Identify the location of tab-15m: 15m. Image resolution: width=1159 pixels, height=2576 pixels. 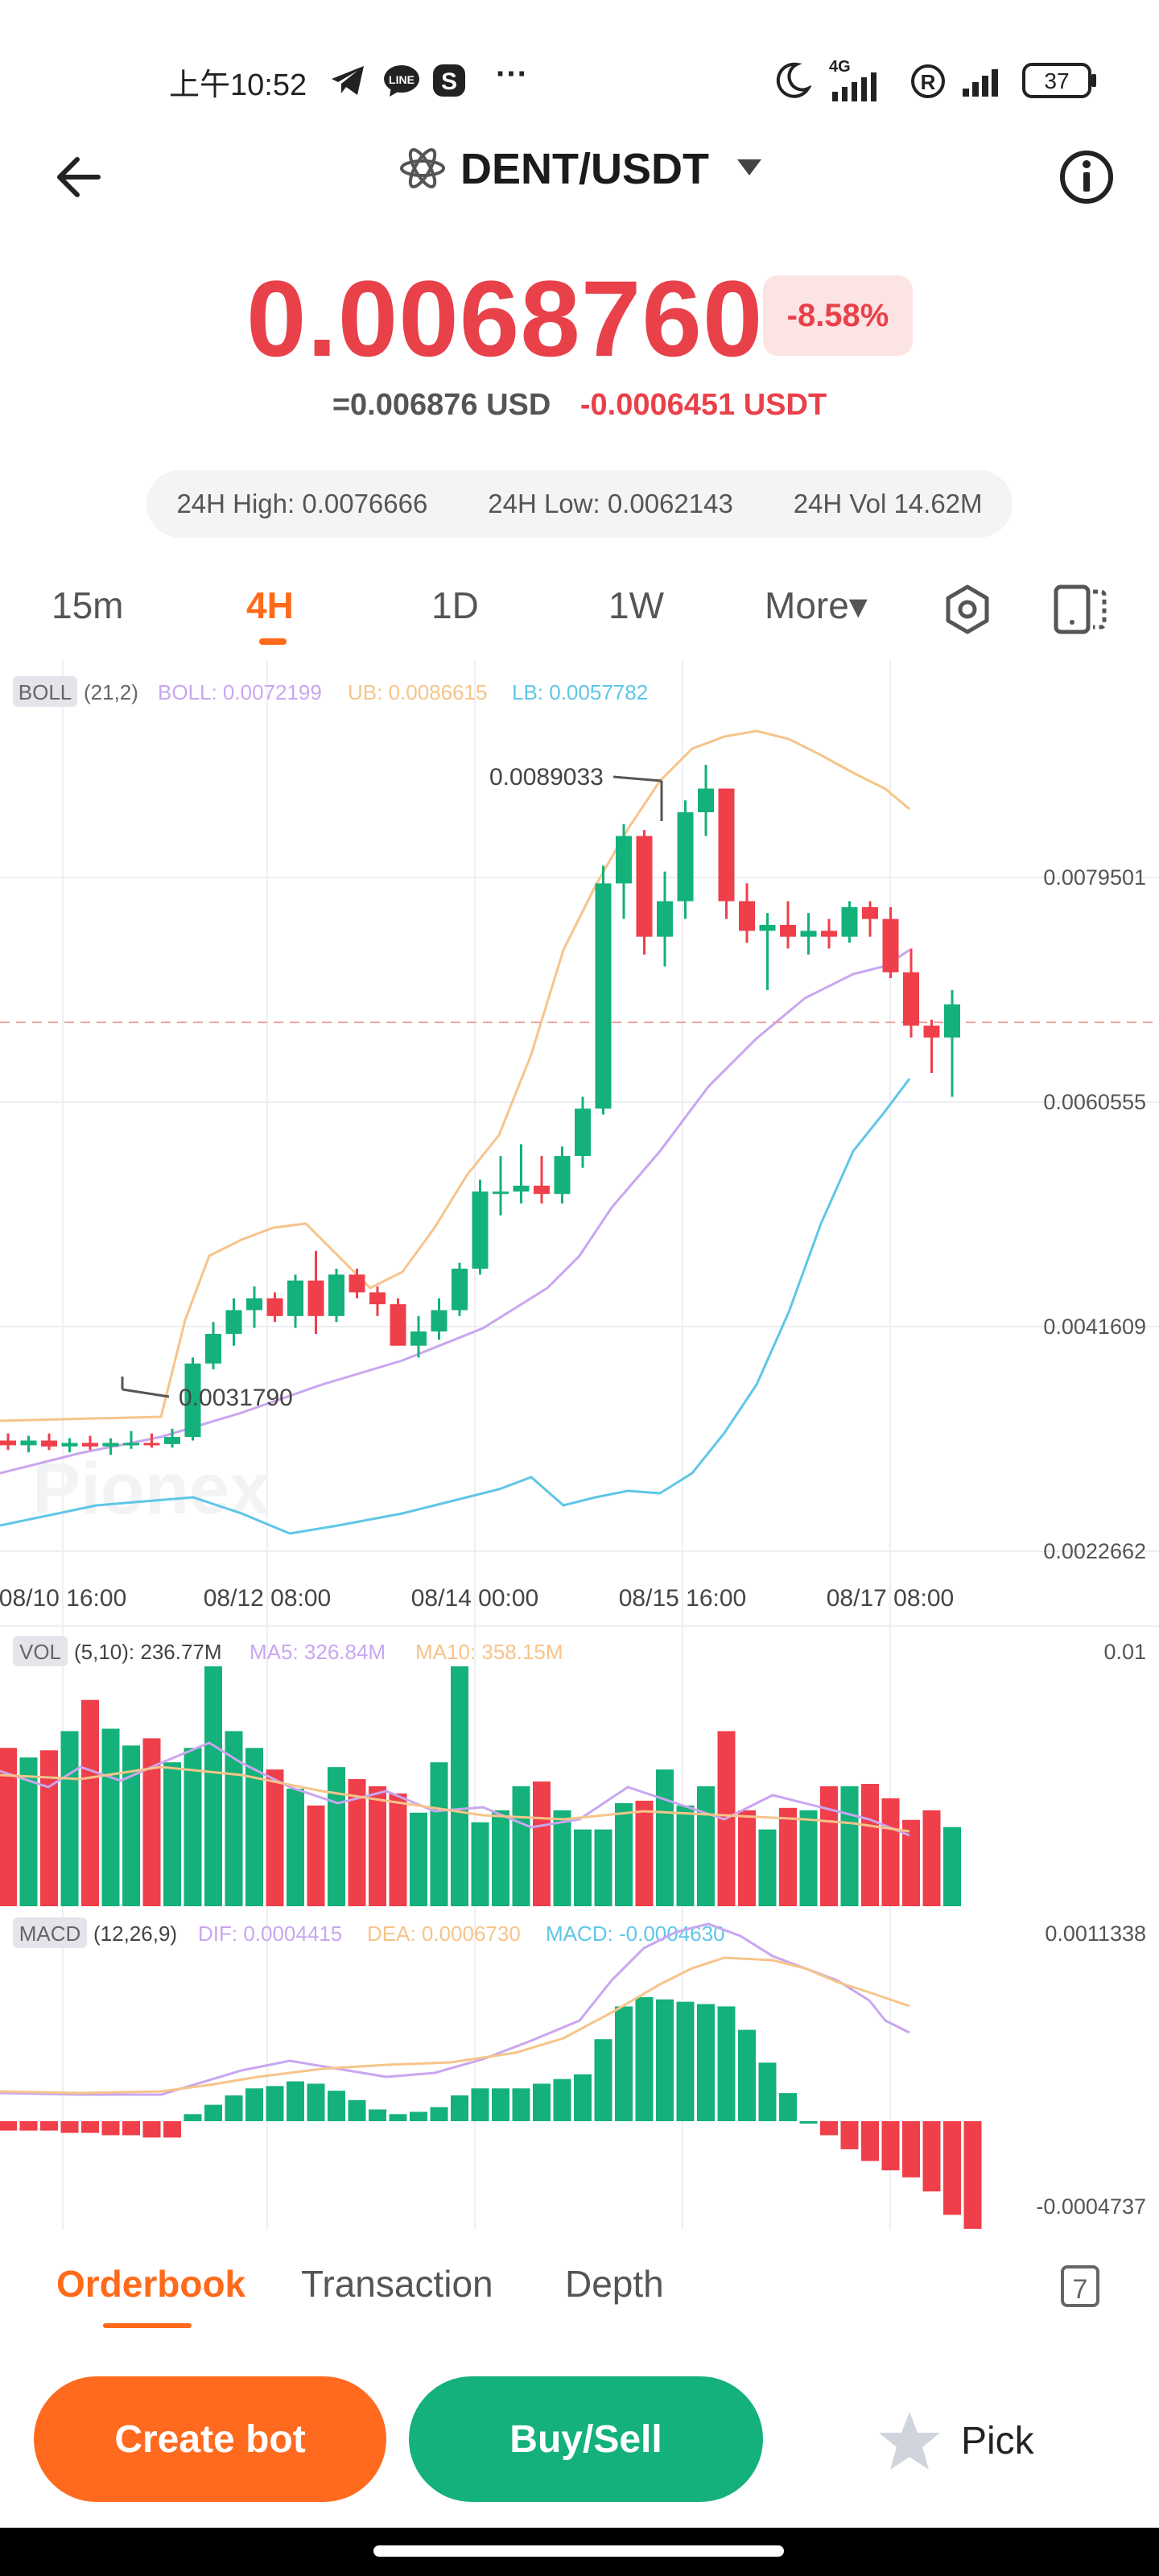
(88, 605).